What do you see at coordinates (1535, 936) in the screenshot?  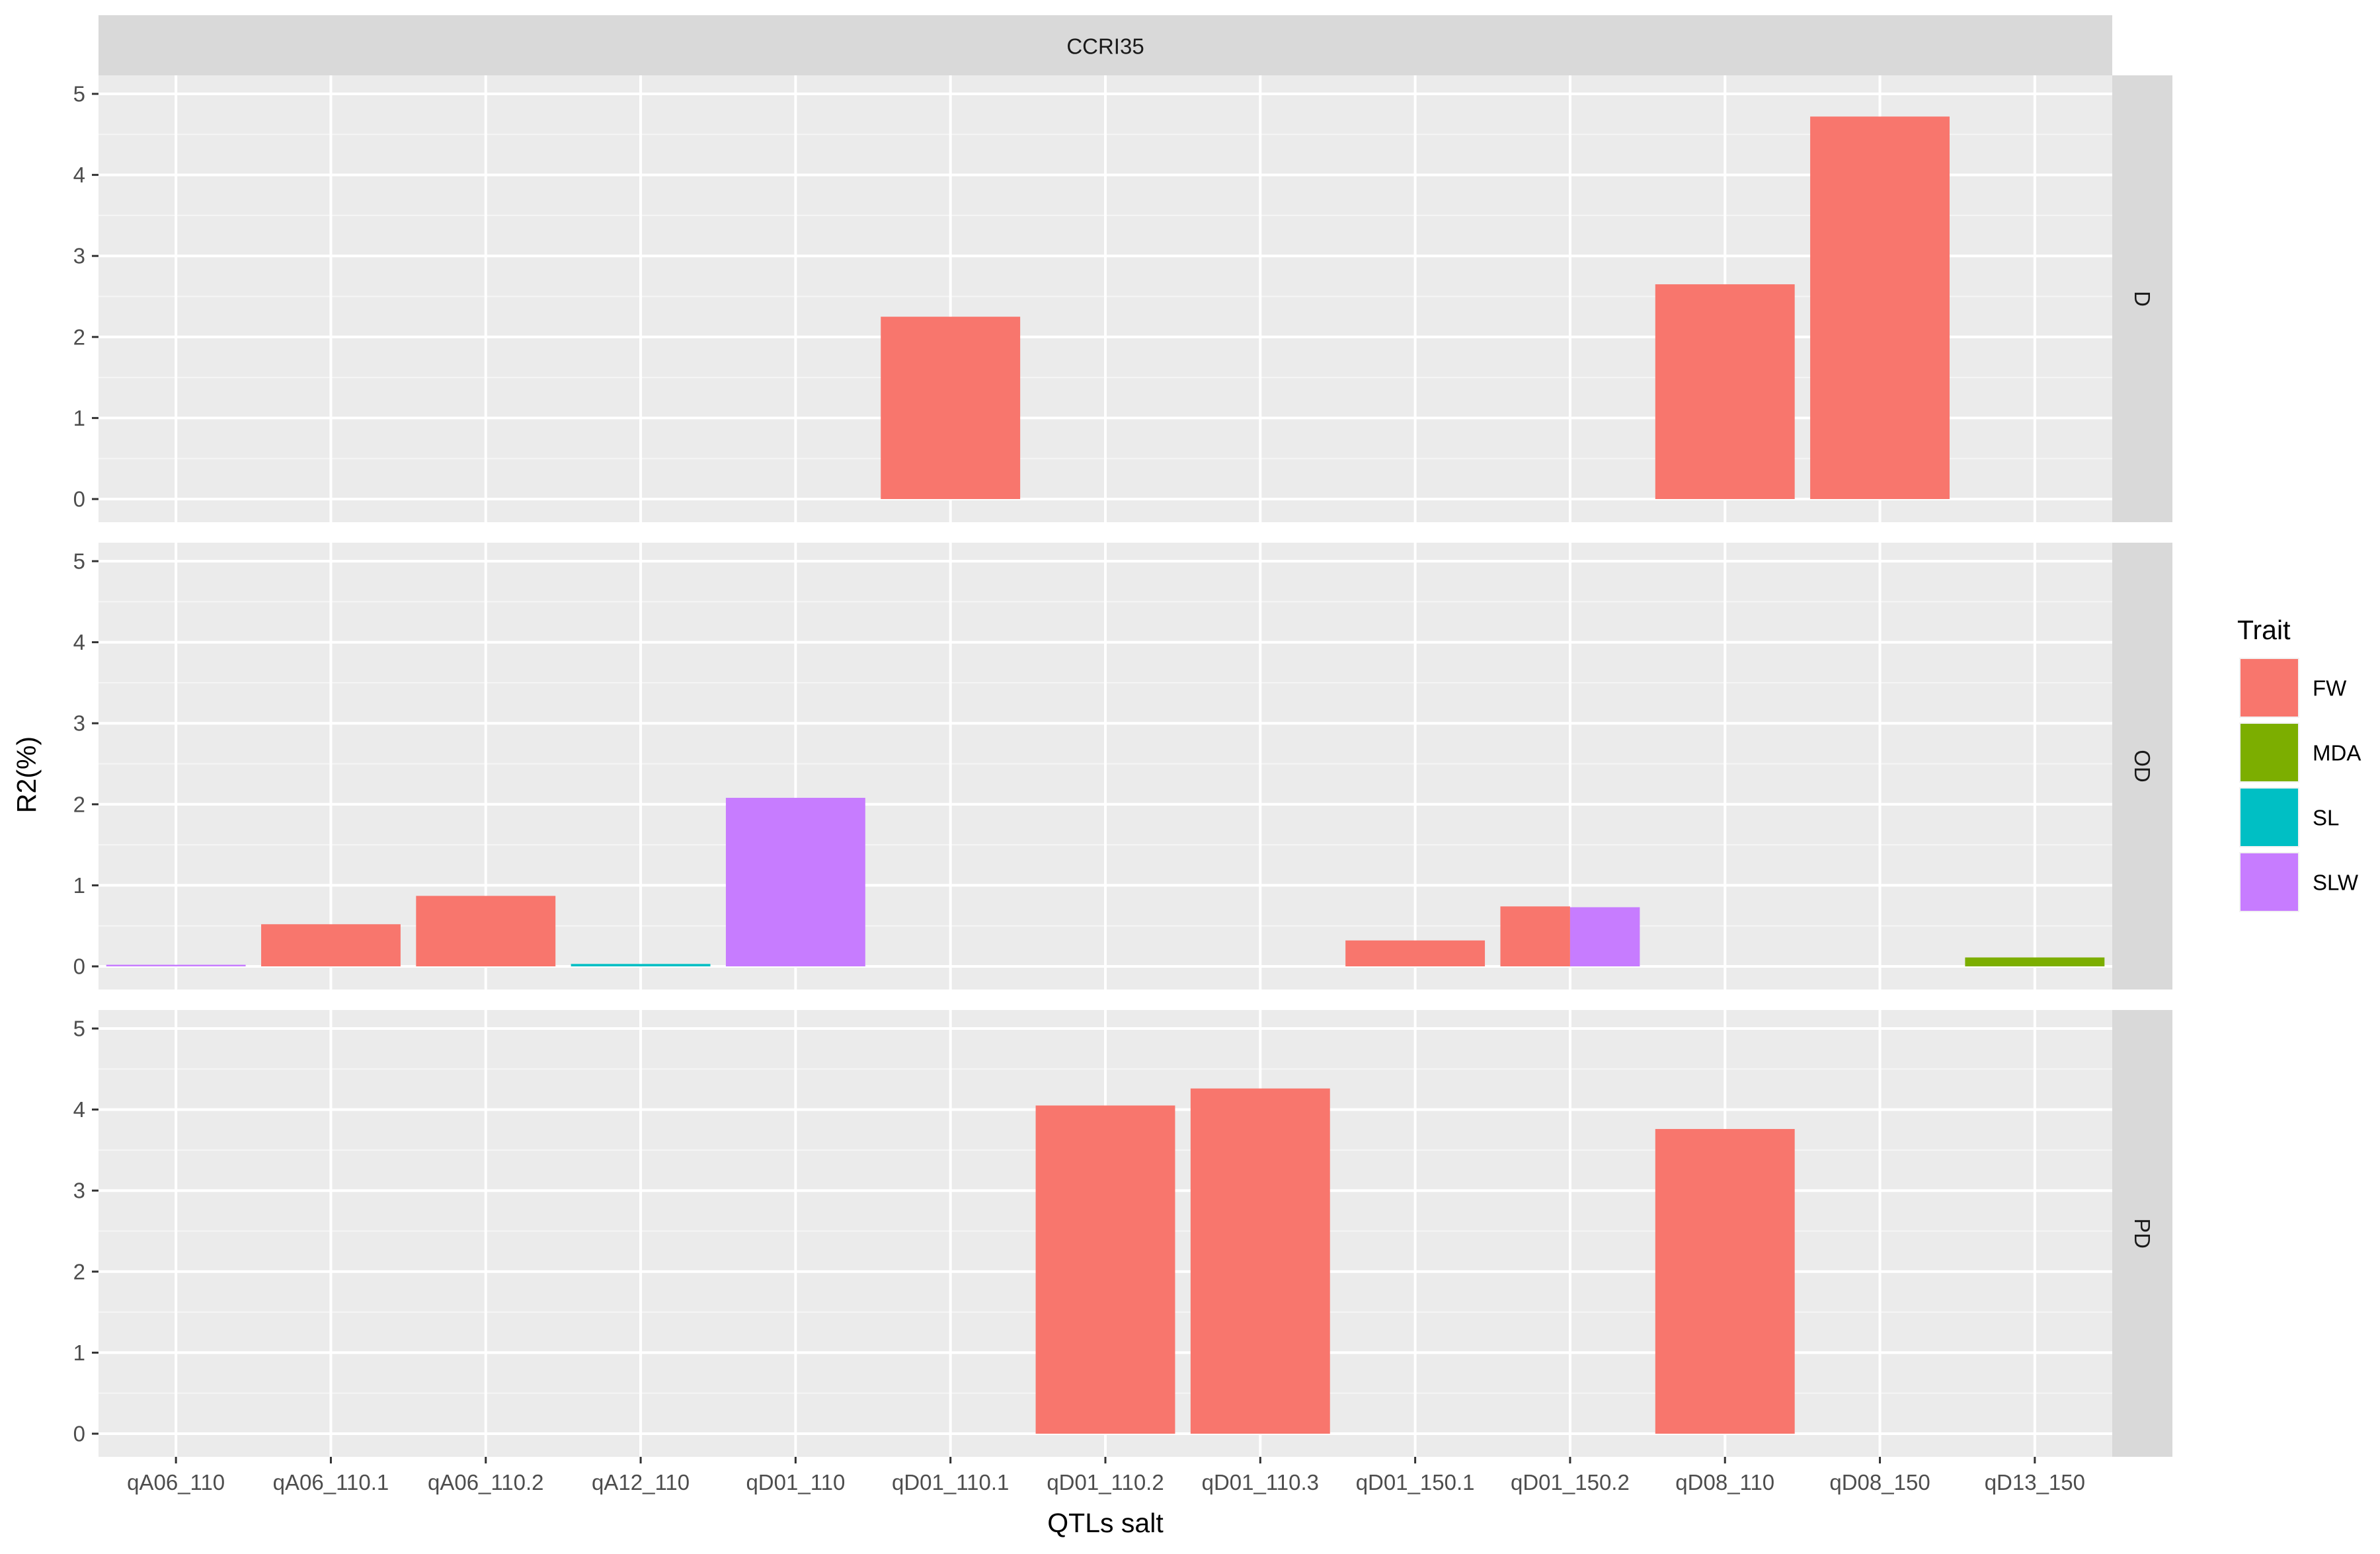 I see `bar-OD-qD01_150.2-FW` at bounding box center [1535, 936].